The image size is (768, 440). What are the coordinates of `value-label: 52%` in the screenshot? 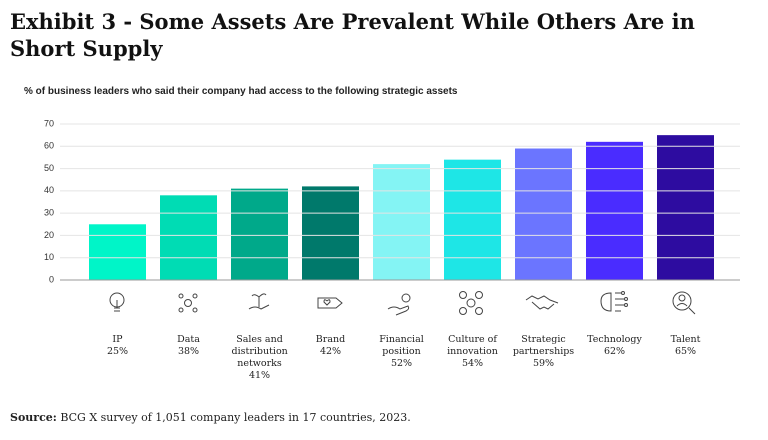 It's located at (401, 363).